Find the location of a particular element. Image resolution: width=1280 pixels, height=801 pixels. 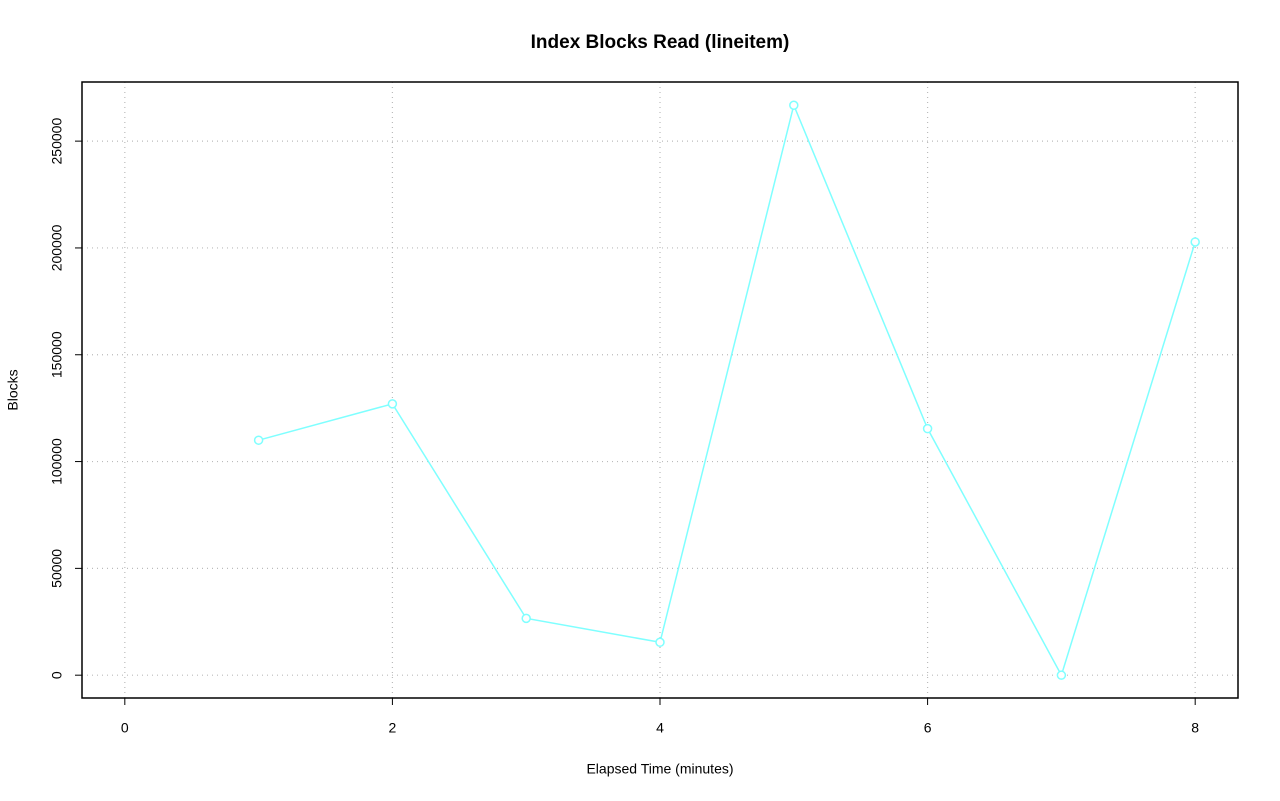

x-tick-label: 8 is located at coordinates (1195, 728).